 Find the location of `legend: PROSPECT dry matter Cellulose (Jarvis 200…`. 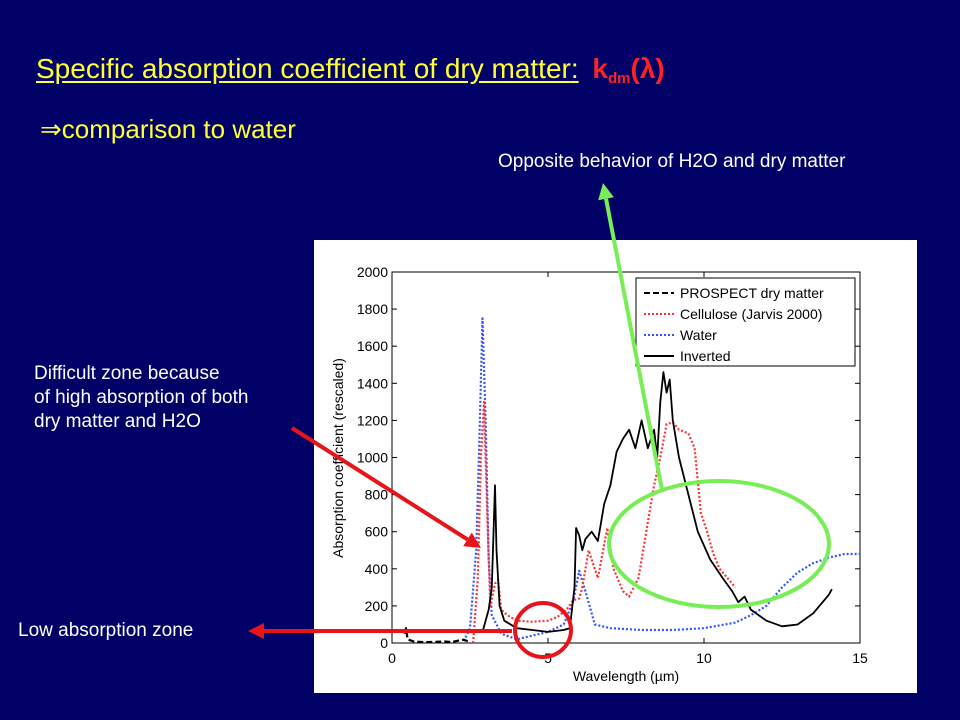

legend: PROSPECT dry matter Cellulose (Jarvis 200… is located at coordinates (745, 322).